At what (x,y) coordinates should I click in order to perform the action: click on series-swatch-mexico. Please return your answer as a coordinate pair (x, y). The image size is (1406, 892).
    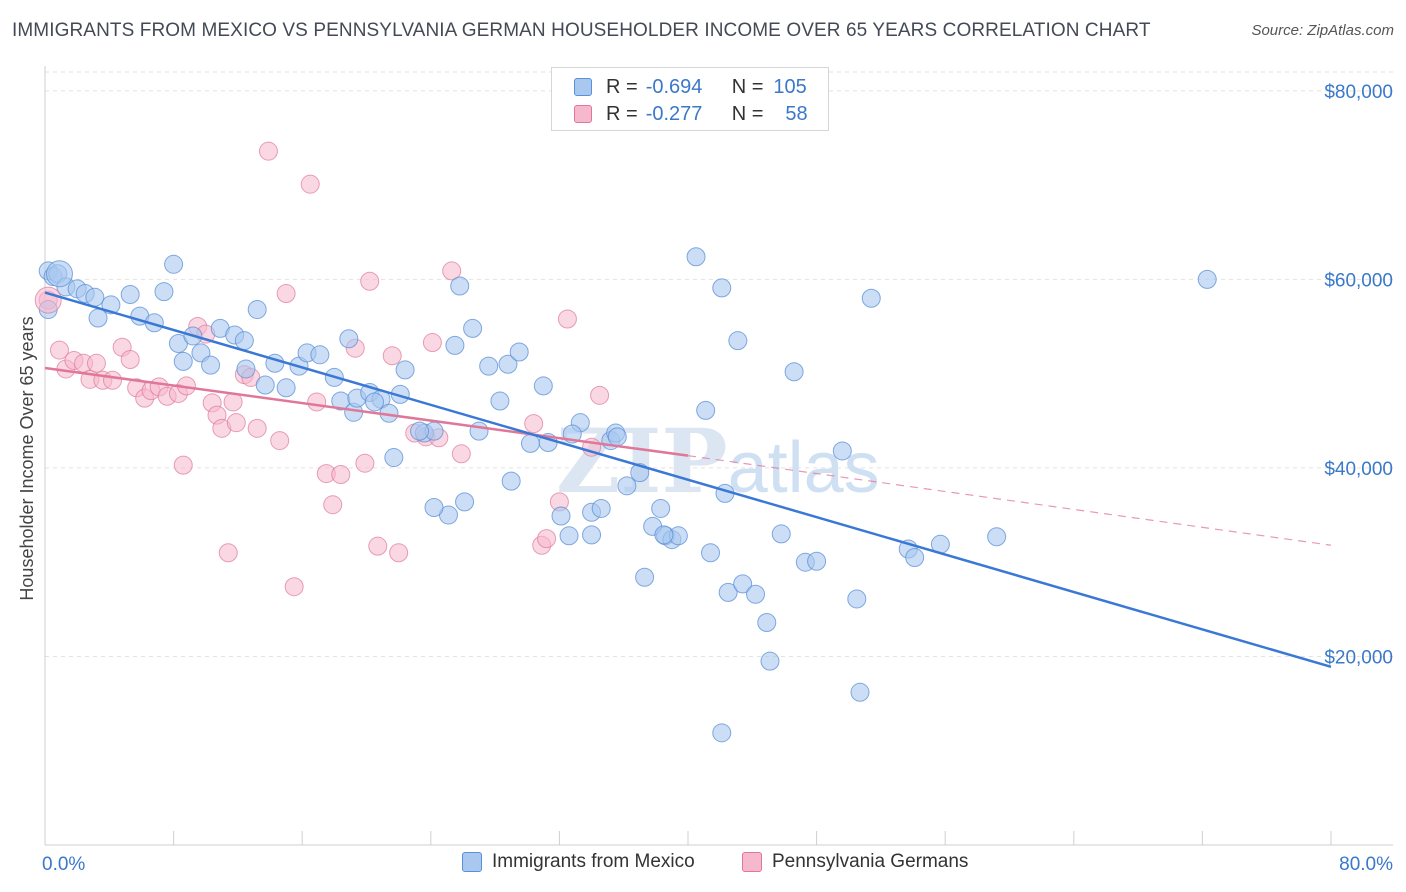
    Looking at the image, I should click on (472, 862).